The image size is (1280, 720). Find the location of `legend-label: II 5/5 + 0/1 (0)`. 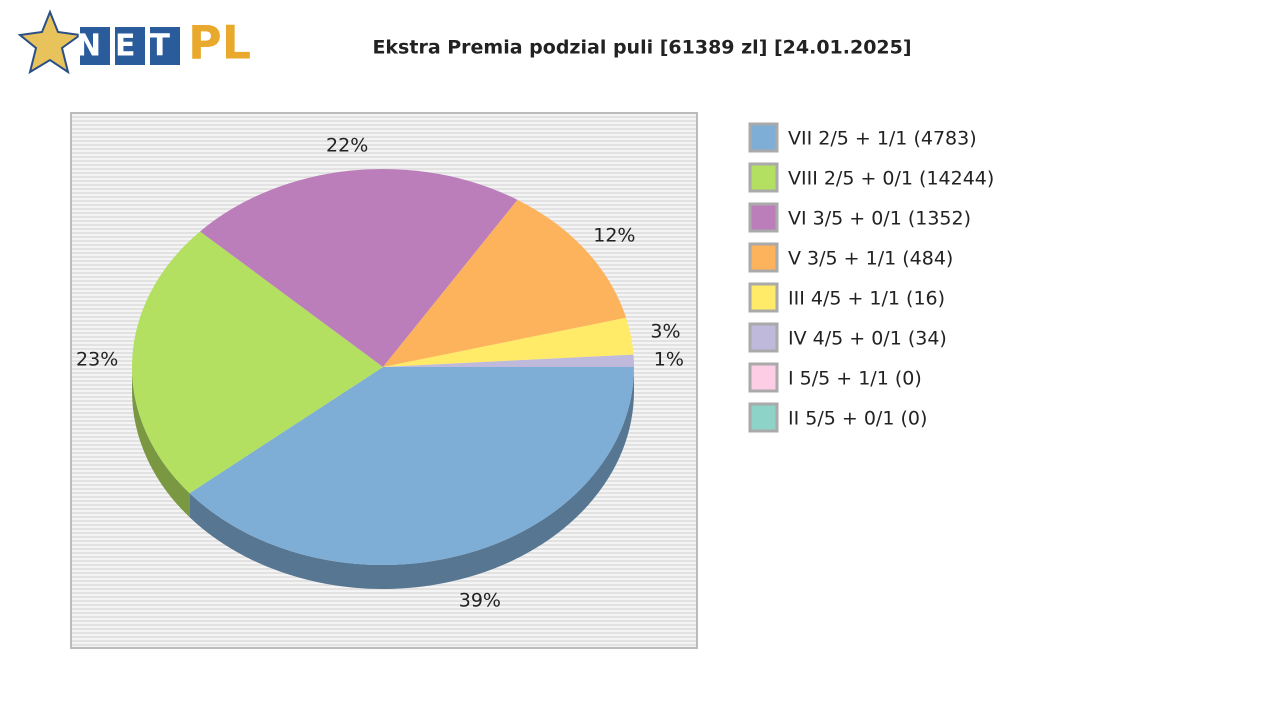

legend-label: II 5/5 + 0/1 (0) is located at coordinates (857, 419).